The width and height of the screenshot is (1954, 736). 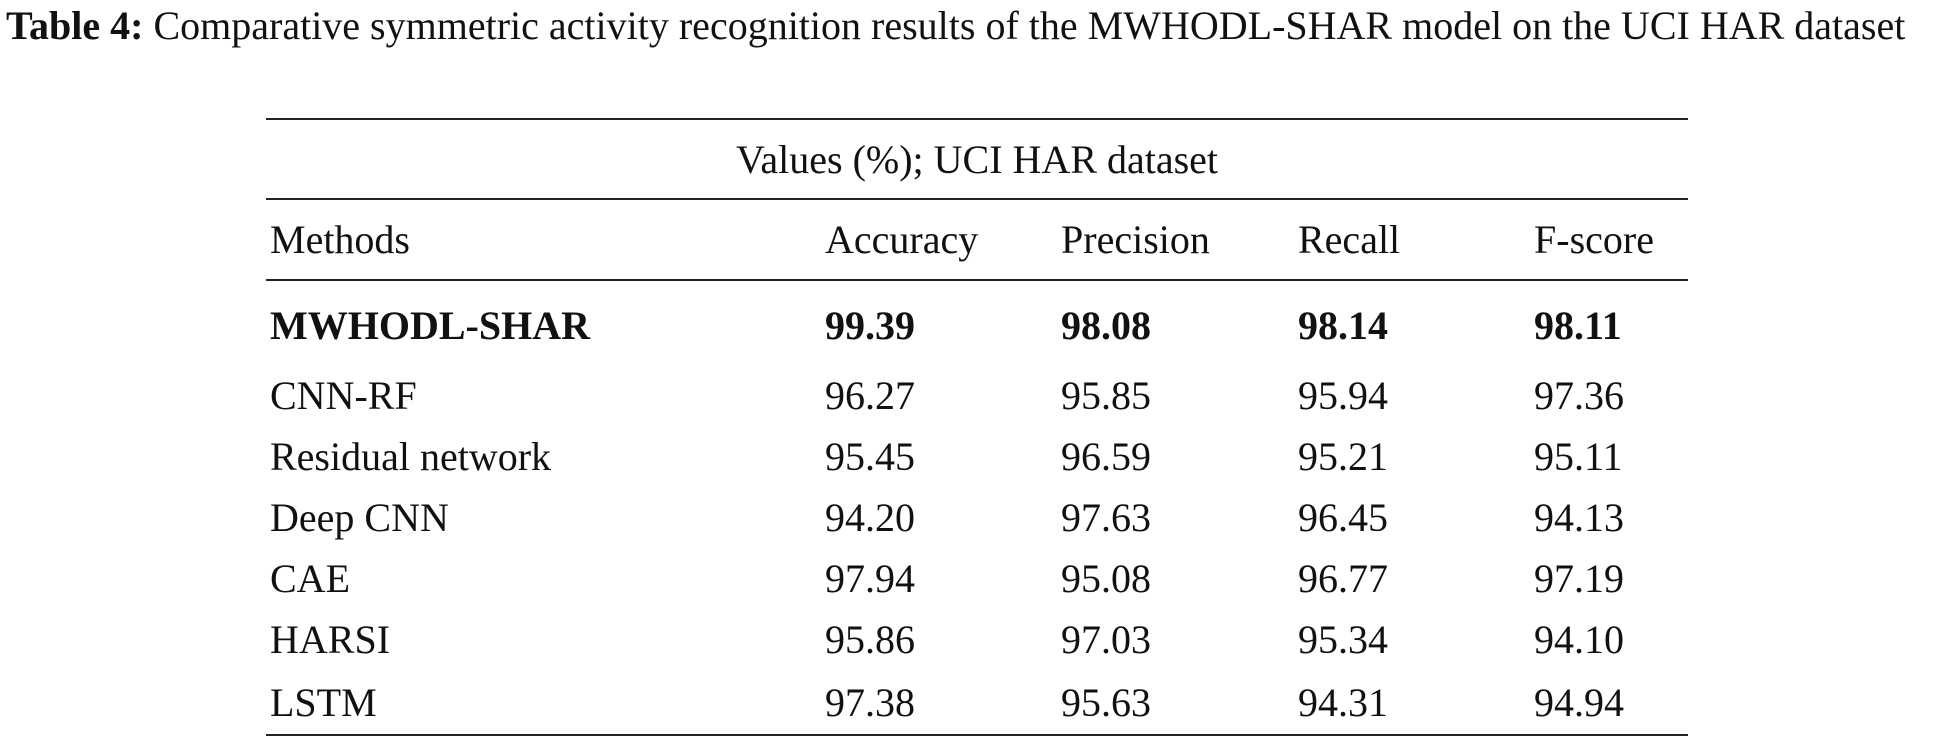 I want to click on table-row: MWHODL-SHAR 99.39 98.08 98.14 98.11, so click(x=977, y=322).